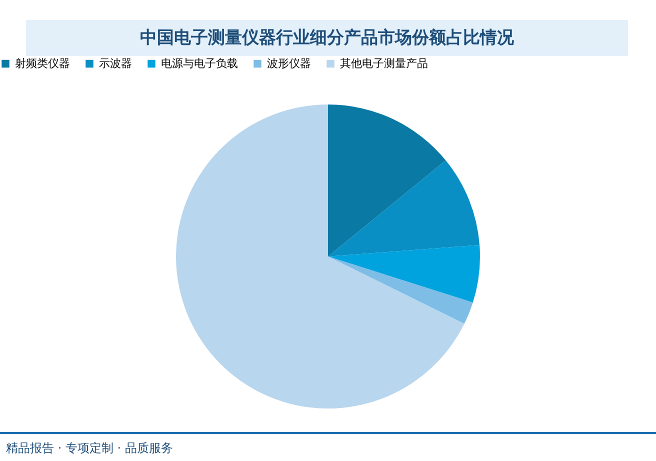 The image size is (656, 461). What do you see at coordinates (327, 38) in the screenshot?
I see `chart-title: 中国电子测量仪器行业细分产品市场份额占比情况` at bounding box center [327, 38].